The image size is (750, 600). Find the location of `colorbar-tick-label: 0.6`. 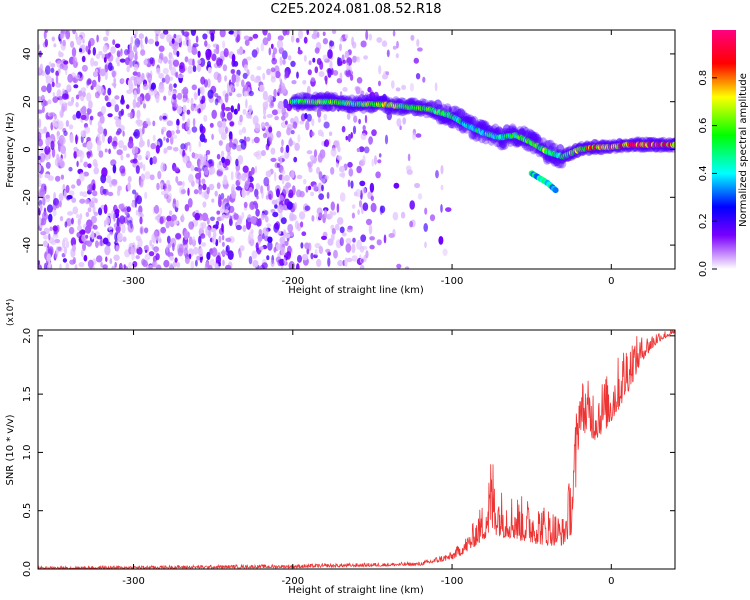

colorbar-tick-label: 0.6 is located at coordinates (703, 126).